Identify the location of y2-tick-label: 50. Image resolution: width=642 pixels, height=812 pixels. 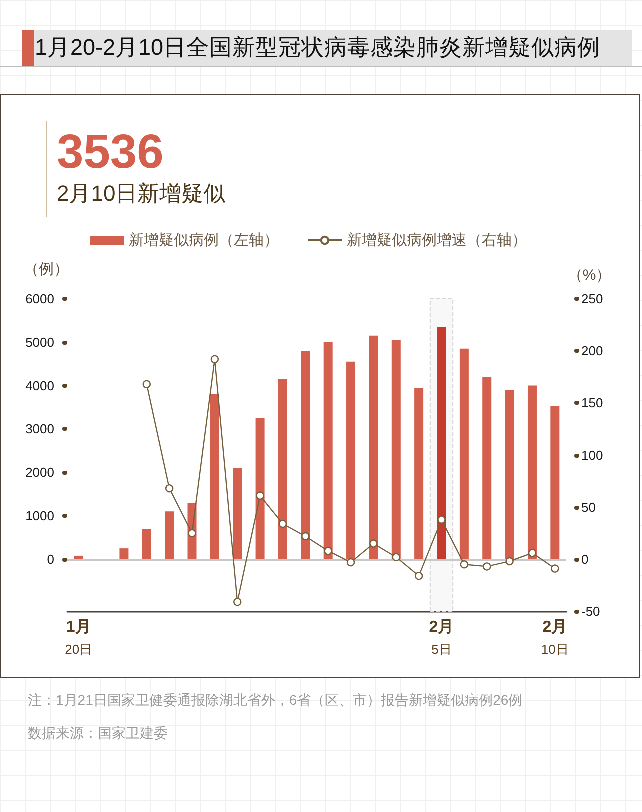
(589, 507).